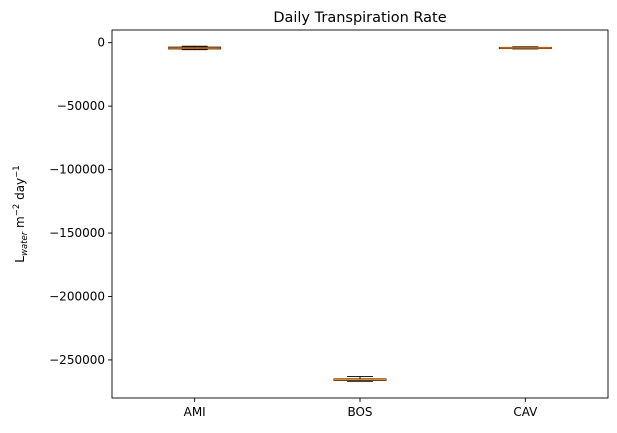 Image resolution: width=617 pixels, height=433 pixels. What do you see at coordinates (359, 412) in the screenshot?
I see `x-tick-label: BOS` at bounding box center [359, 412].